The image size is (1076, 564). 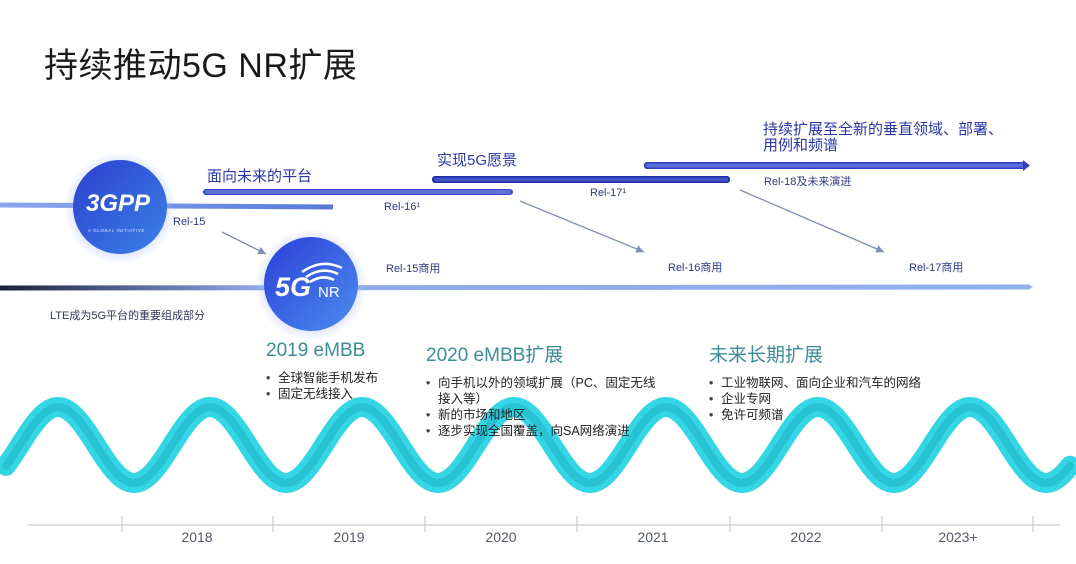 What do you see at coordinates (608, 193) in the screenshot?
I see `rel17-label: Rel-17¹` at bounding box center [608, 193].